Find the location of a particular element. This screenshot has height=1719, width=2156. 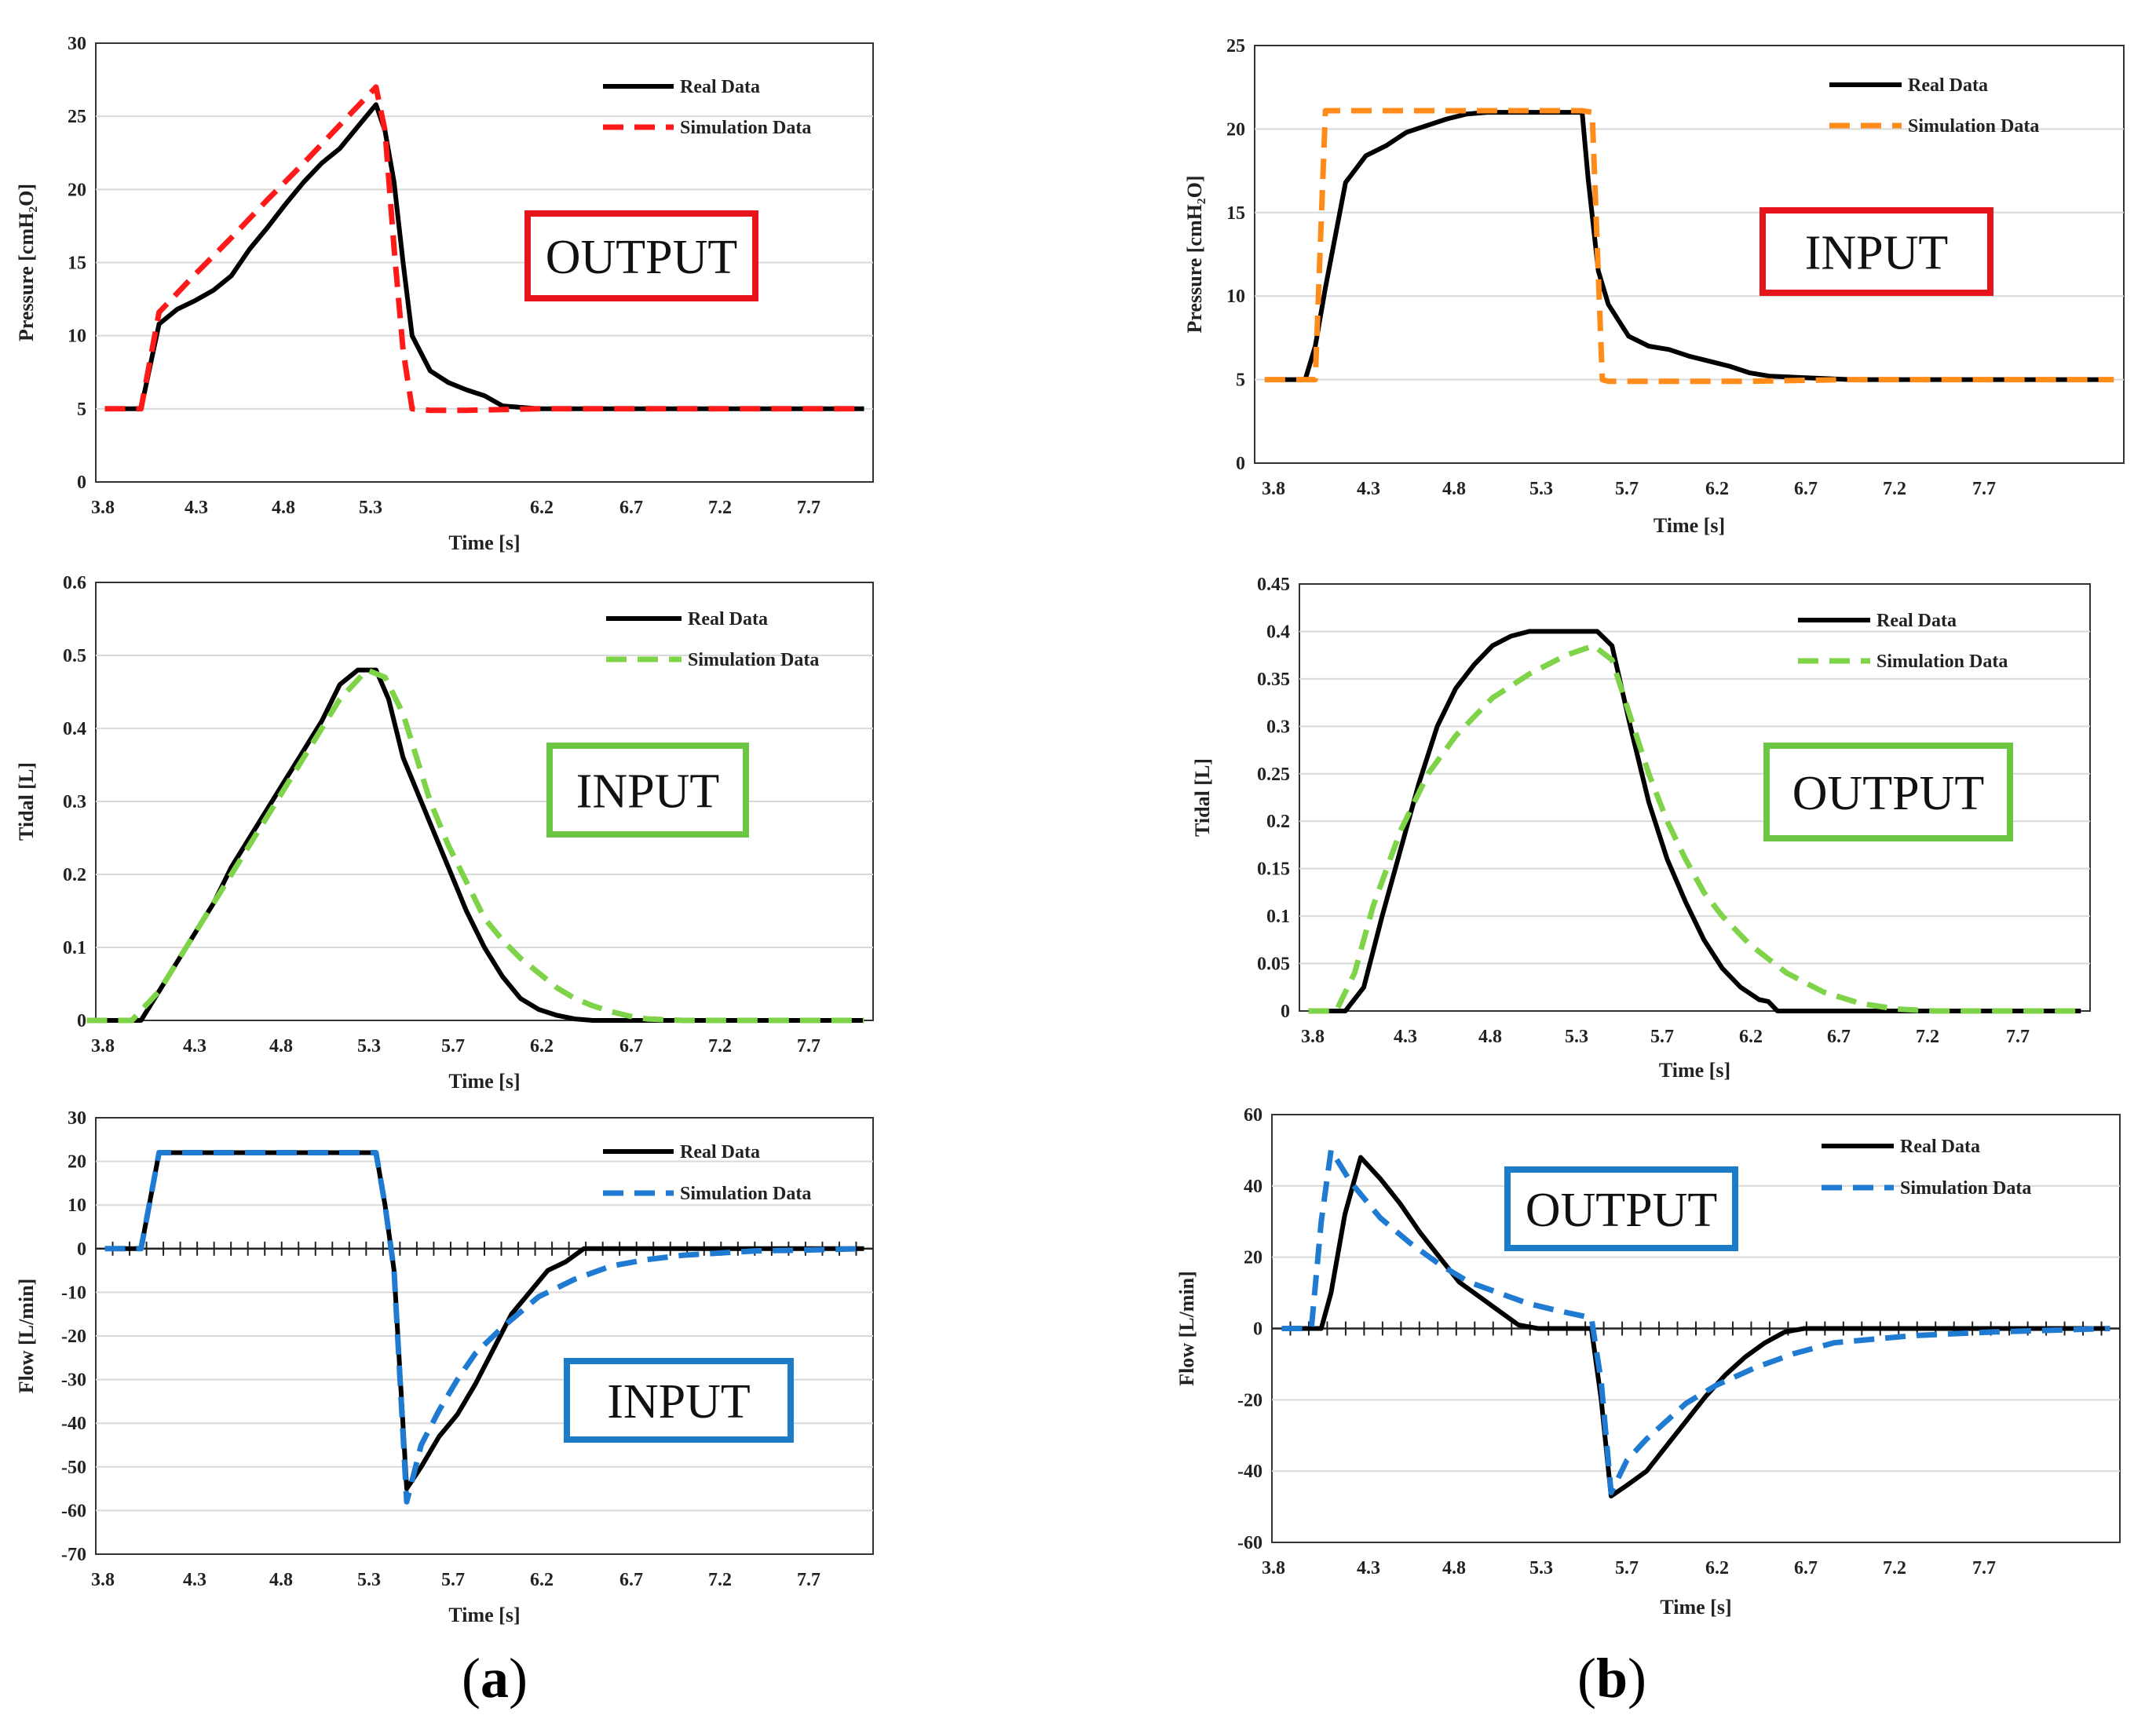

y-axis-title: Tidal [L] is located at coordinates (27, 802).